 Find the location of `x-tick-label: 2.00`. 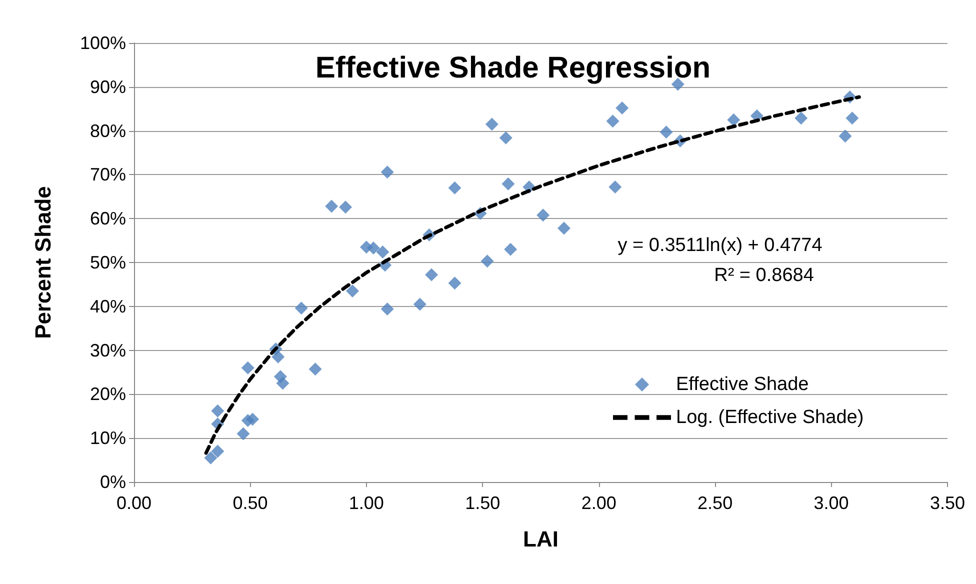

x-tick-label: 2.00 is located at coordinates (598, 503).